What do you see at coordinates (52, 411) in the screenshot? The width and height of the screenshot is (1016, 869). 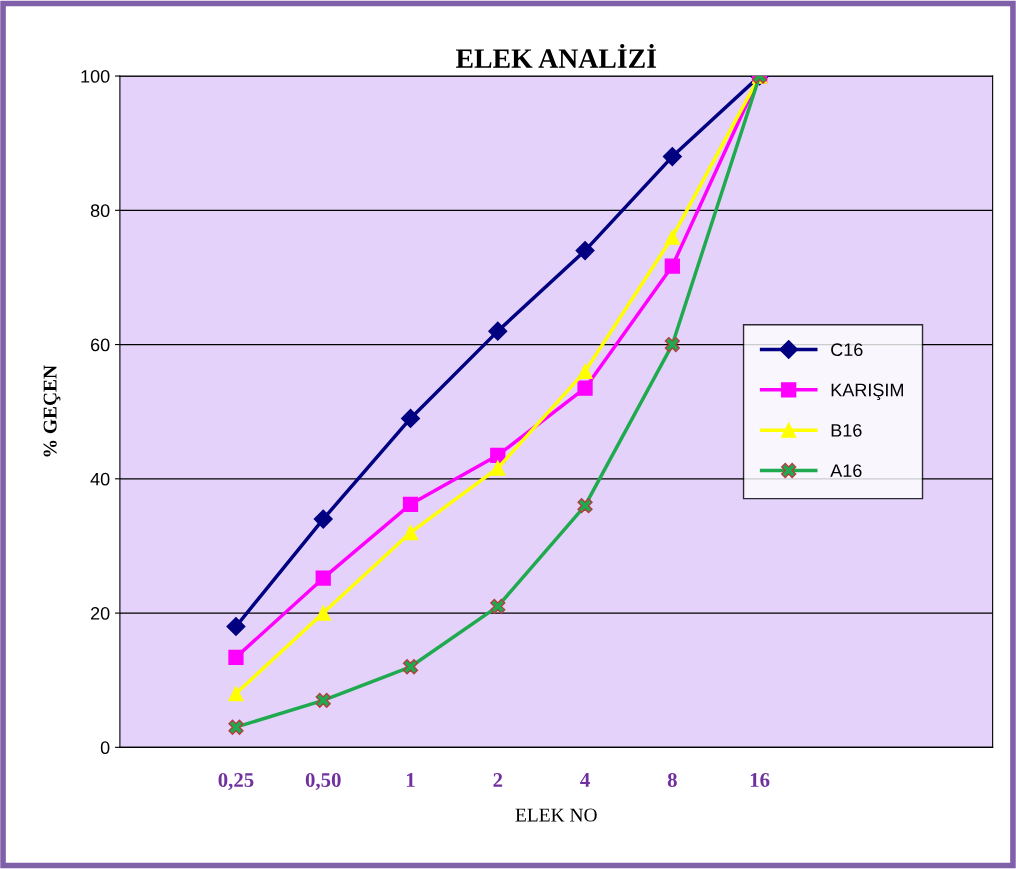 I see `y-axis-title: % GEÇEN` at bounding box center [52, 411].